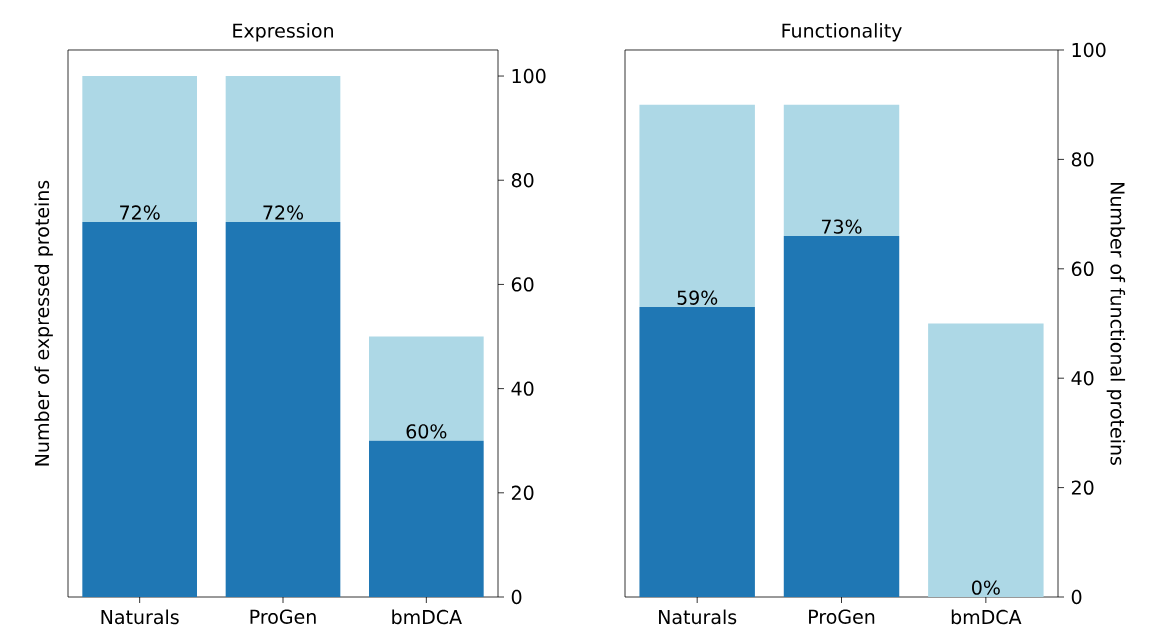 The height and width of the screenshot is (636, 1170). I want to click on y-axis-title: Number of expressed proteins, so click(43, 323).